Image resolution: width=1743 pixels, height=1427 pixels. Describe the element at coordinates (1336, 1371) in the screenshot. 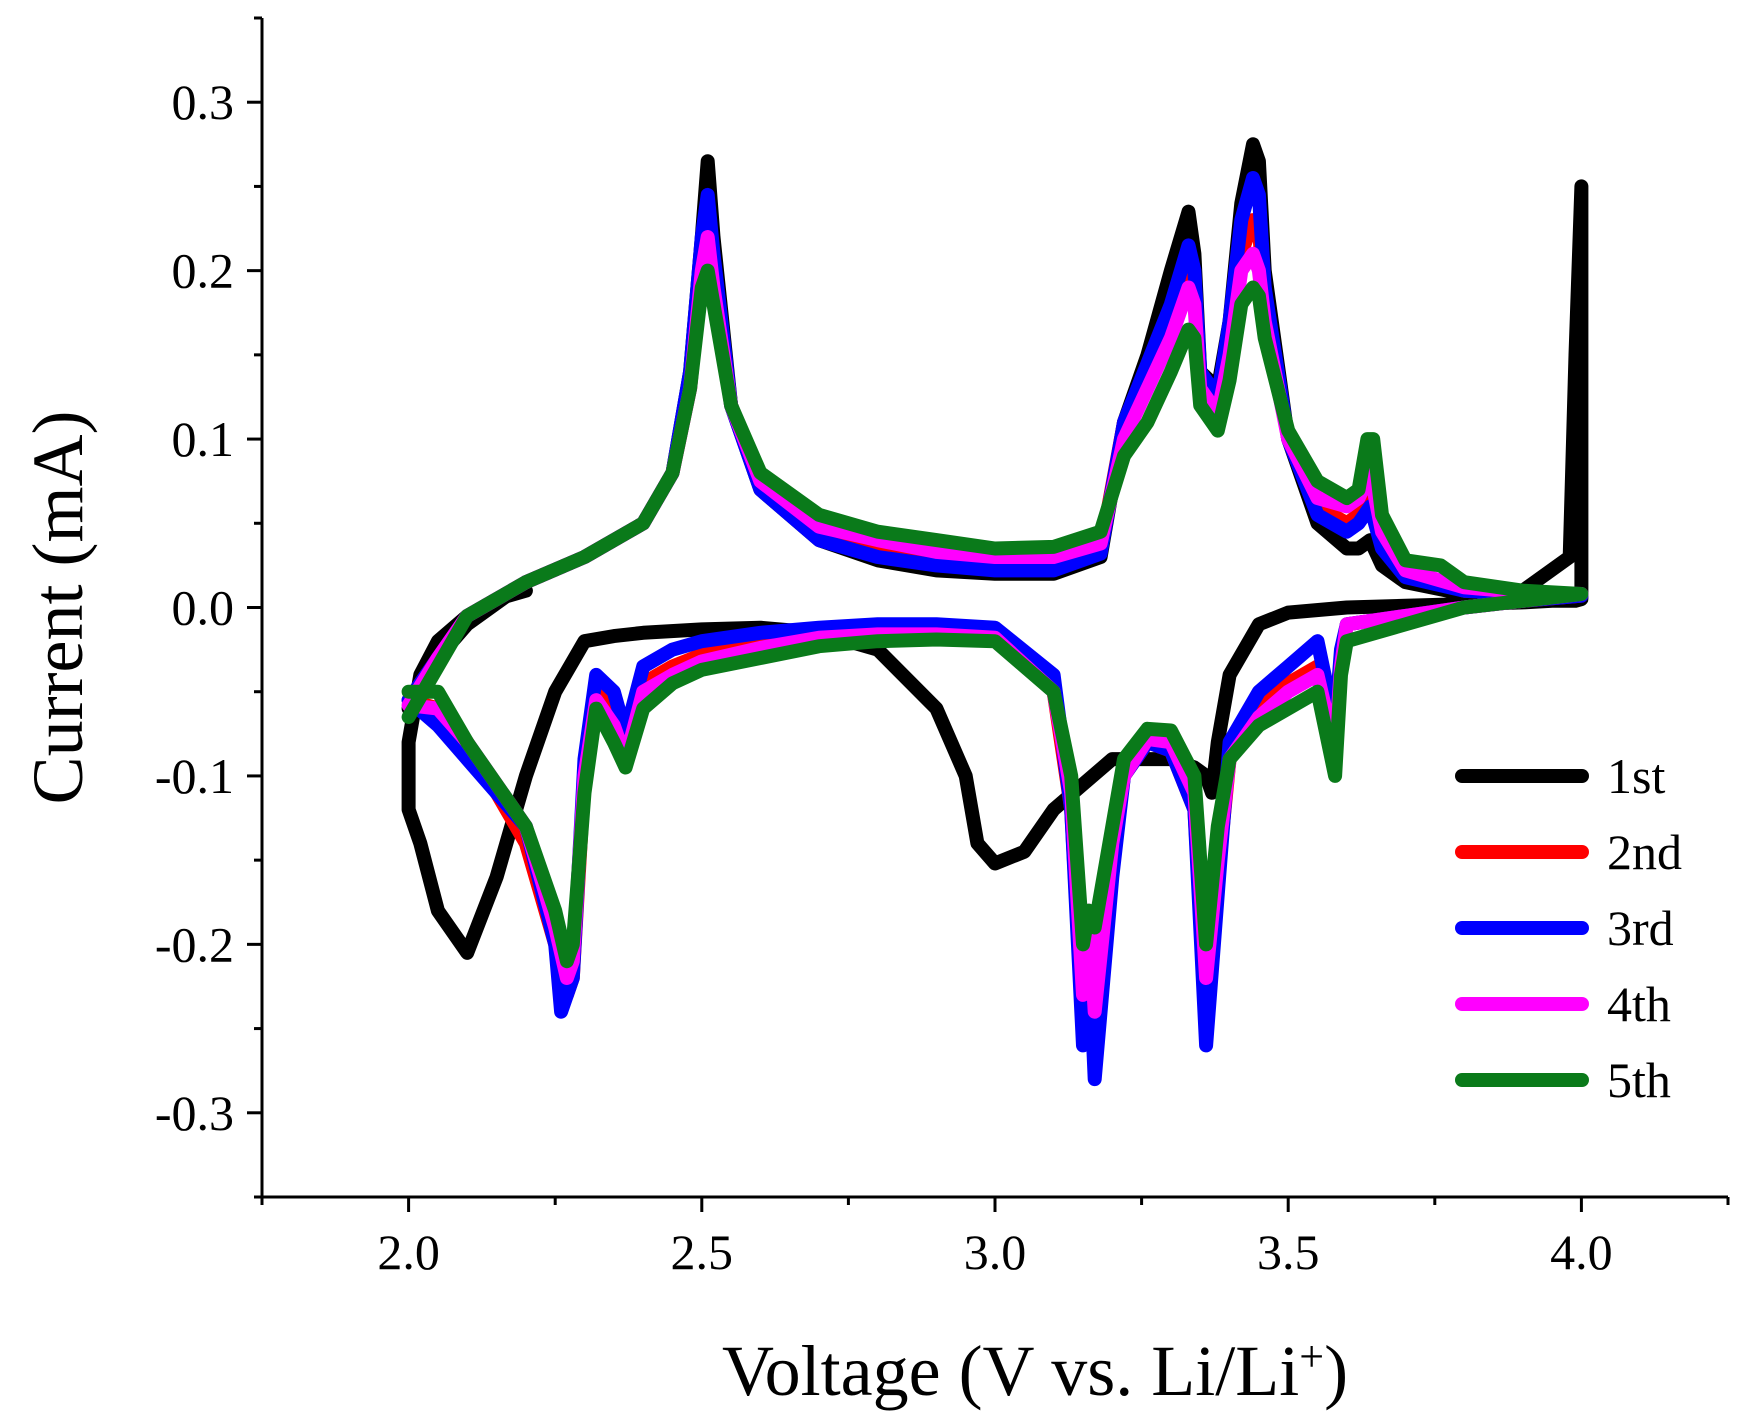

I see `x-axis-title-close: )` at that location.